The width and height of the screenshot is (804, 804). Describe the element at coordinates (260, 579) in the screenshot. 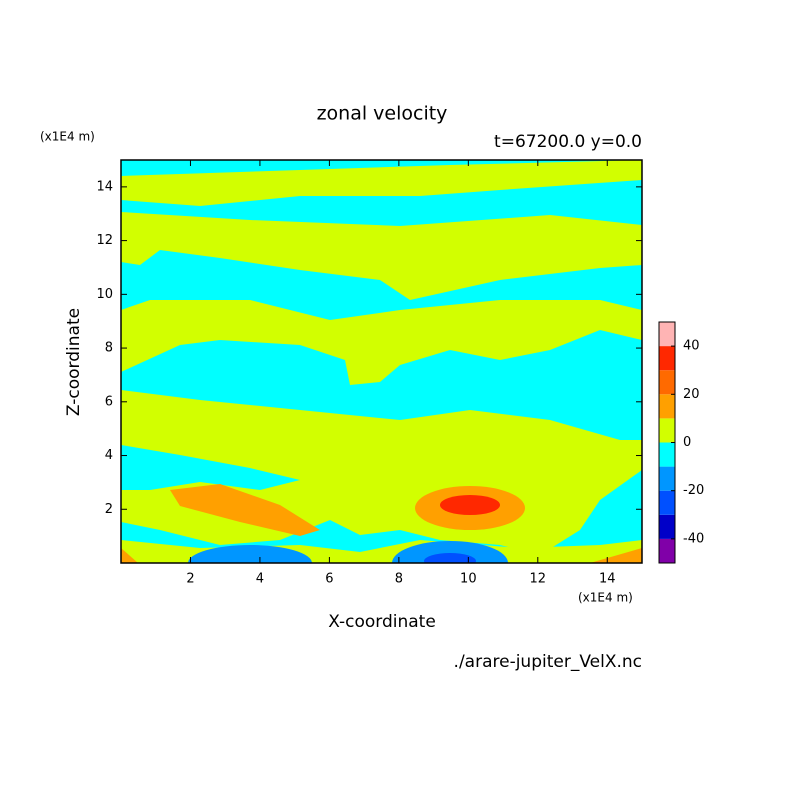

I see `x-tick-label: 4` at that location.